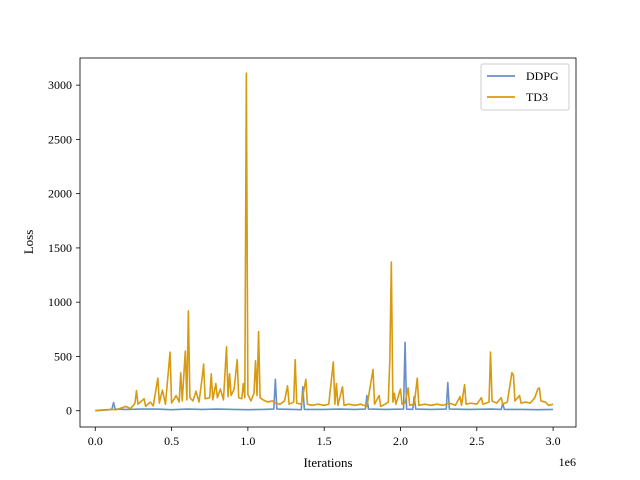 The width and height of the screenshot is (640, 480). Describe the element at coordinates (60, 139) in the screenshot. I see `y-tick-label: 2500` at that location.